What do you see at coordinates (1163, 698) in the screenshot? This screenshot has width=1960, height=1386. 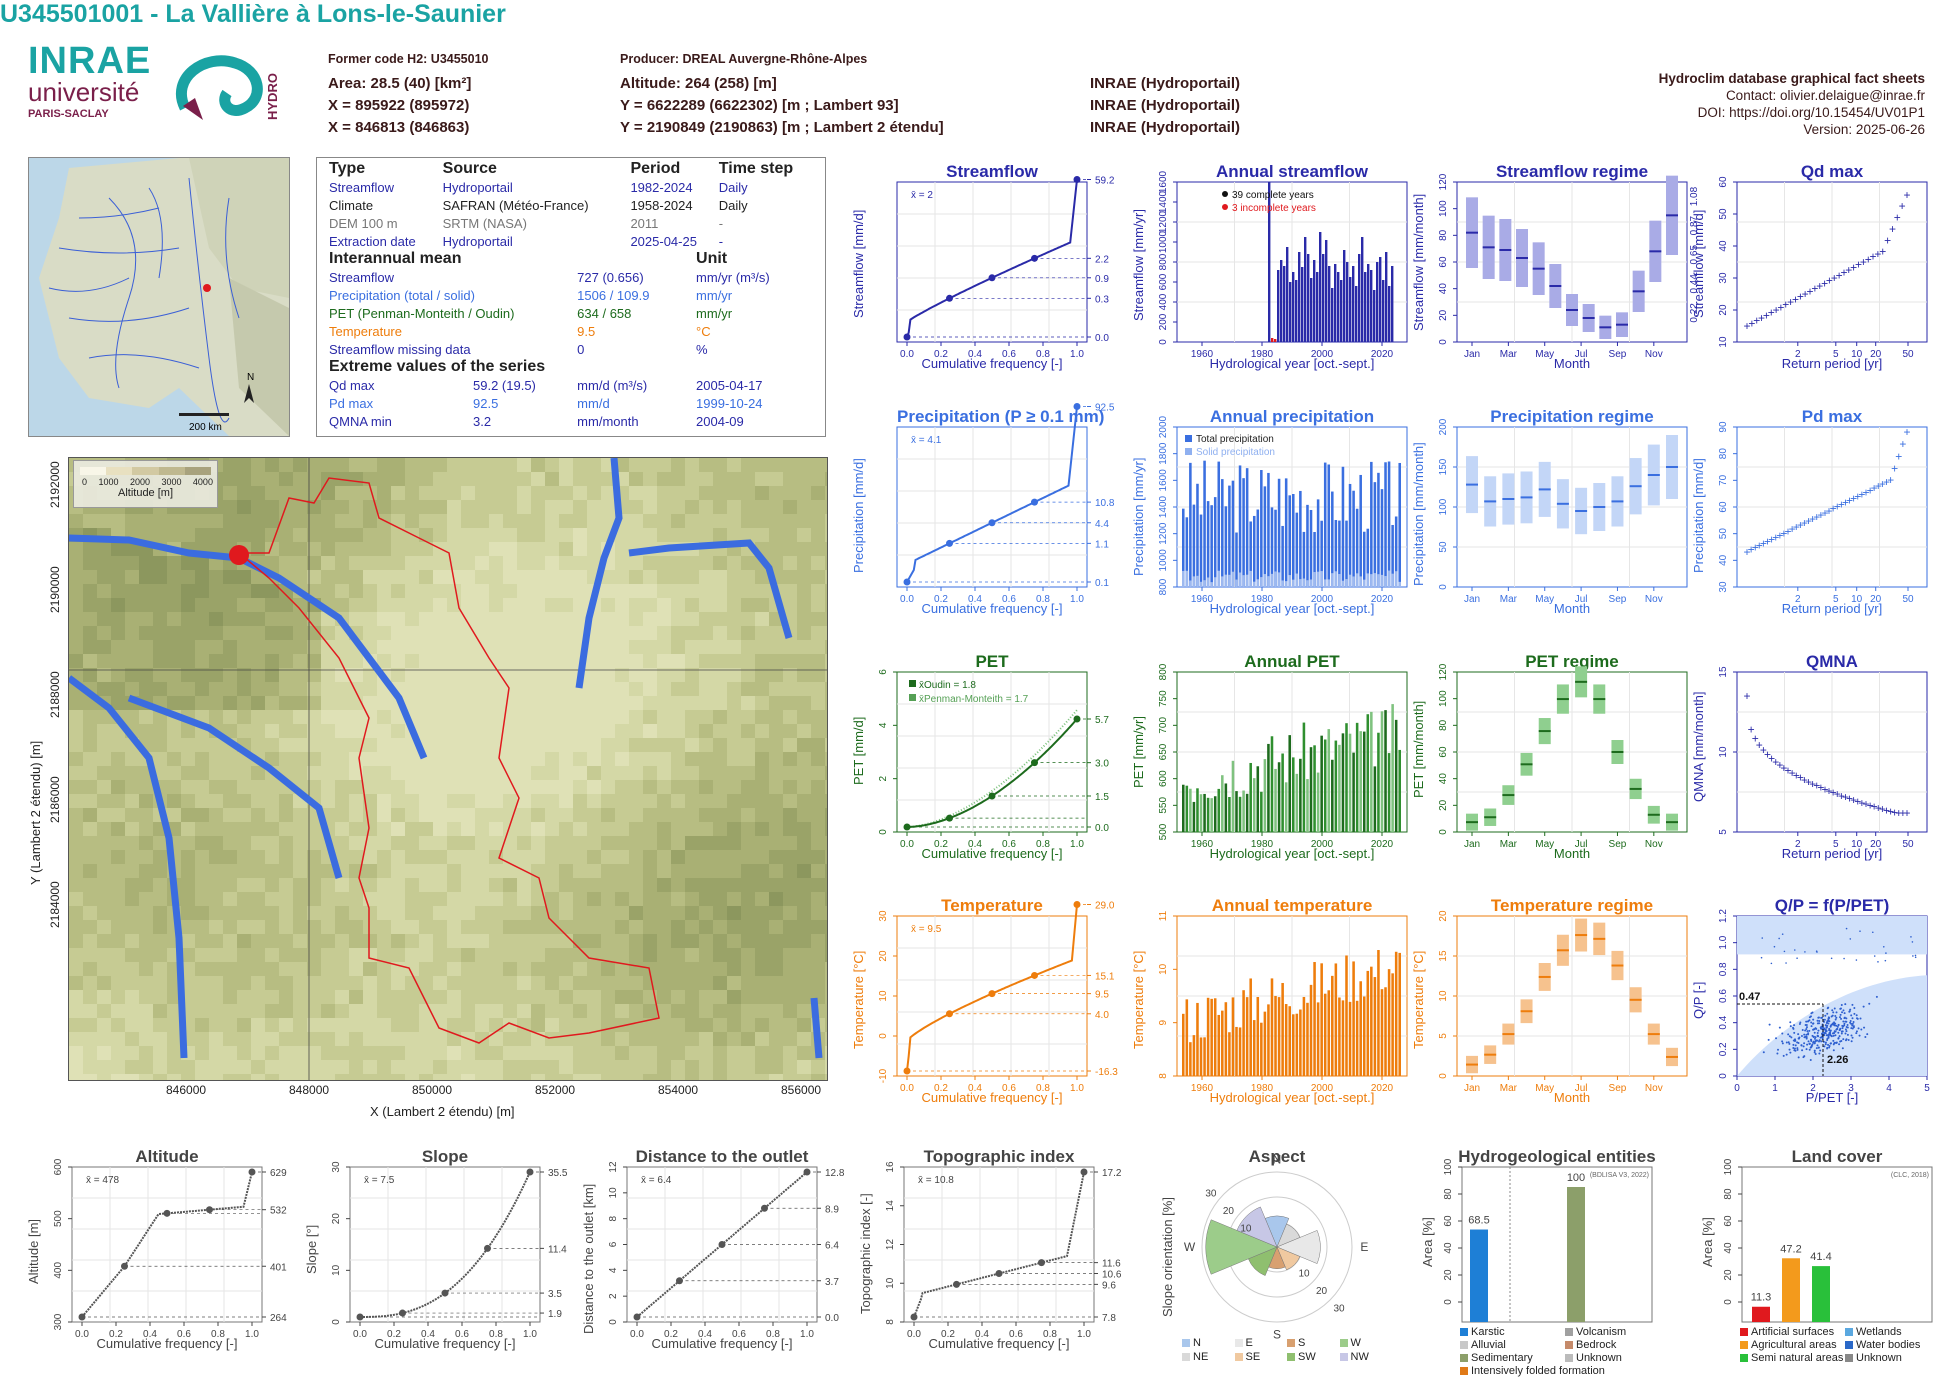 I see `y-tick-label: 750` at bounding box center [1163, 698].